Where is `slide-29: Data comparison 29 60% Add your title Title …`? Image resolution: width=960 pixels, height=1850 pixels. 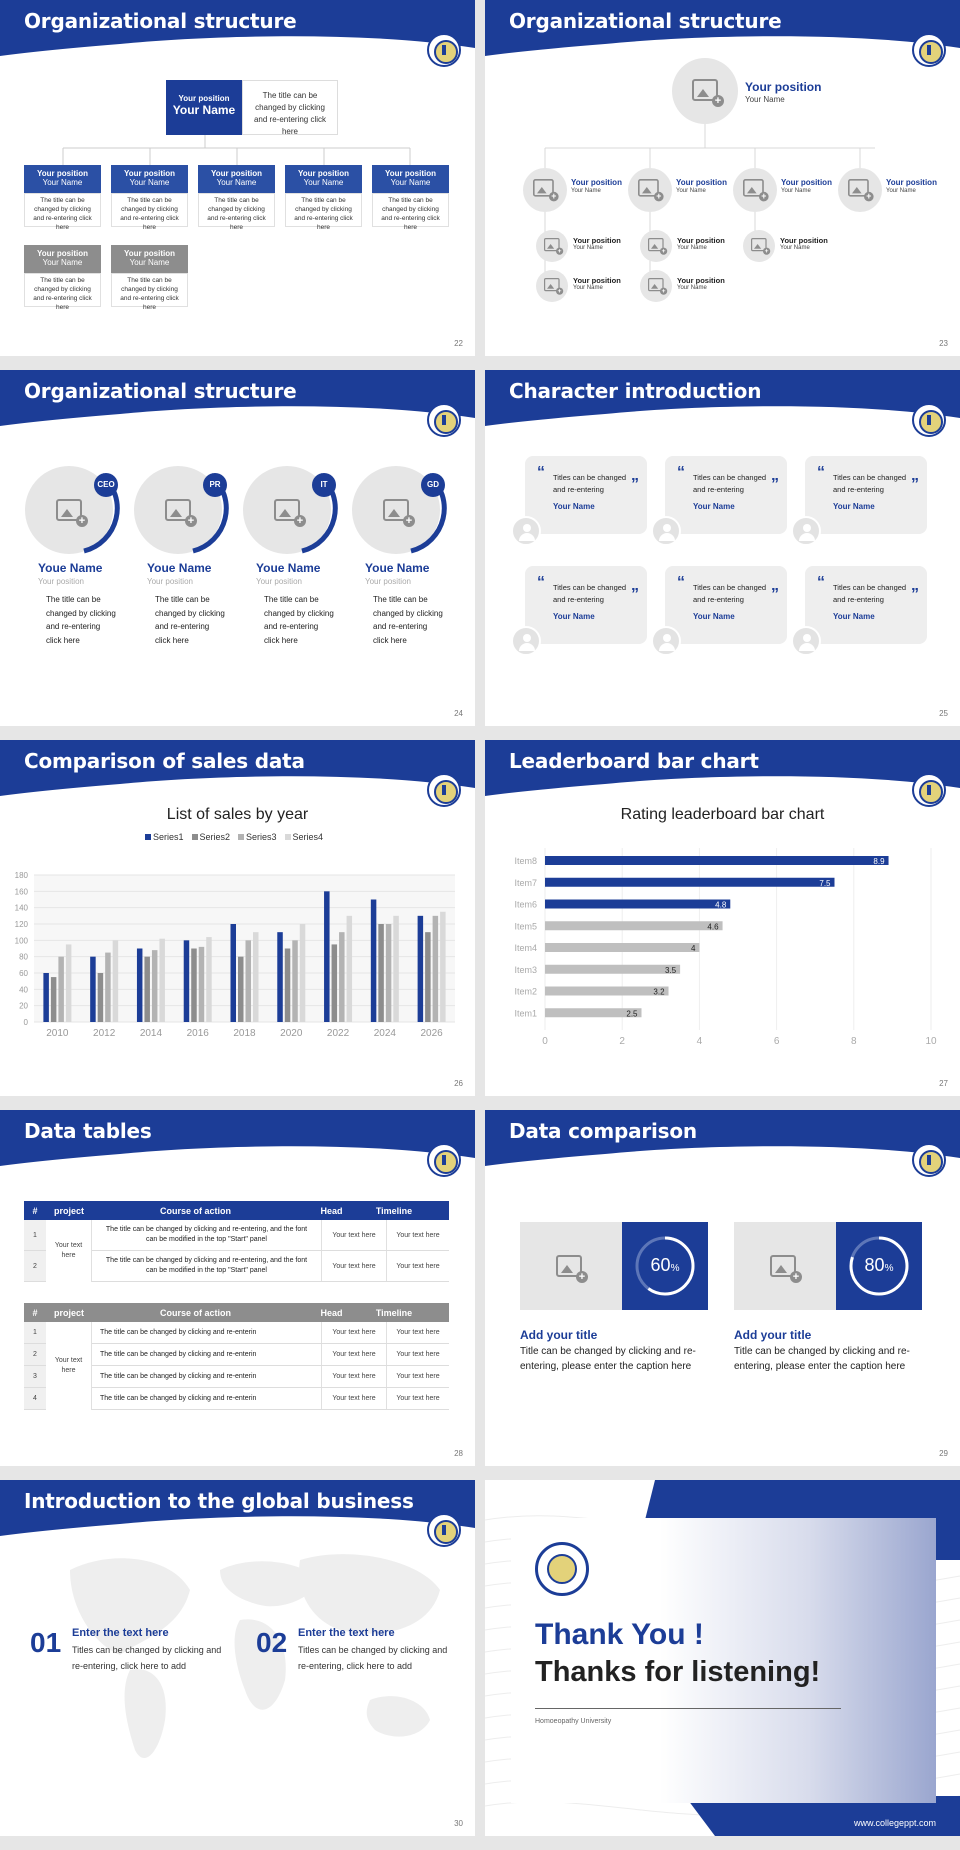 slide-29: Data comparison 29 60% Add your title Title … is located at coordinates (722, 1288).